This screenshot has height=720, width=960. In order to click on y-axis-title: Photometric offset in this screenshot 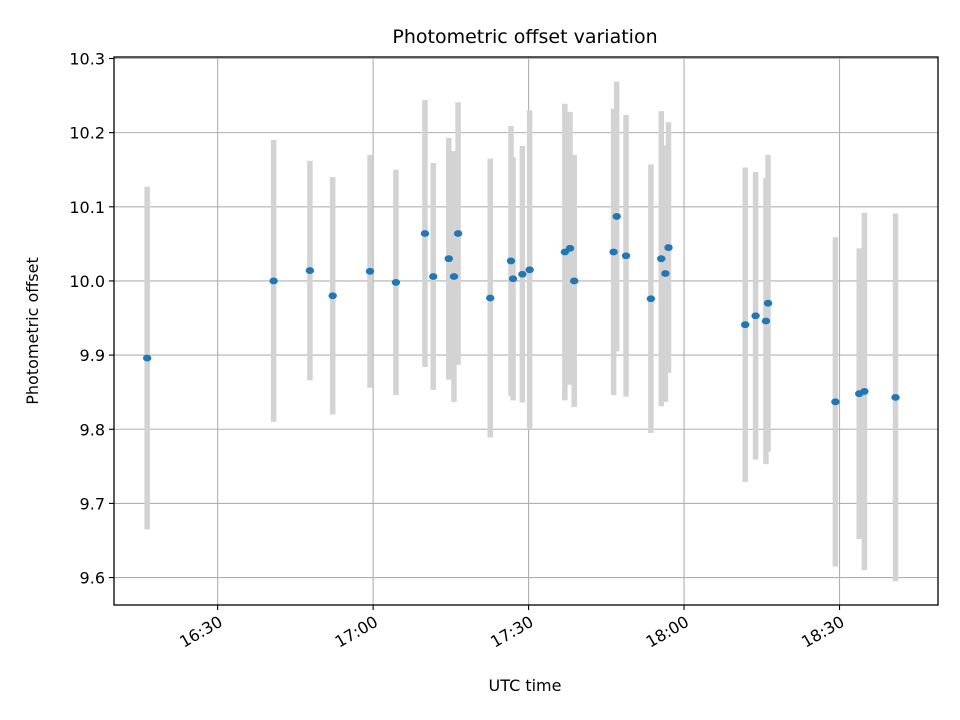, I will do `click(32, 331)`.